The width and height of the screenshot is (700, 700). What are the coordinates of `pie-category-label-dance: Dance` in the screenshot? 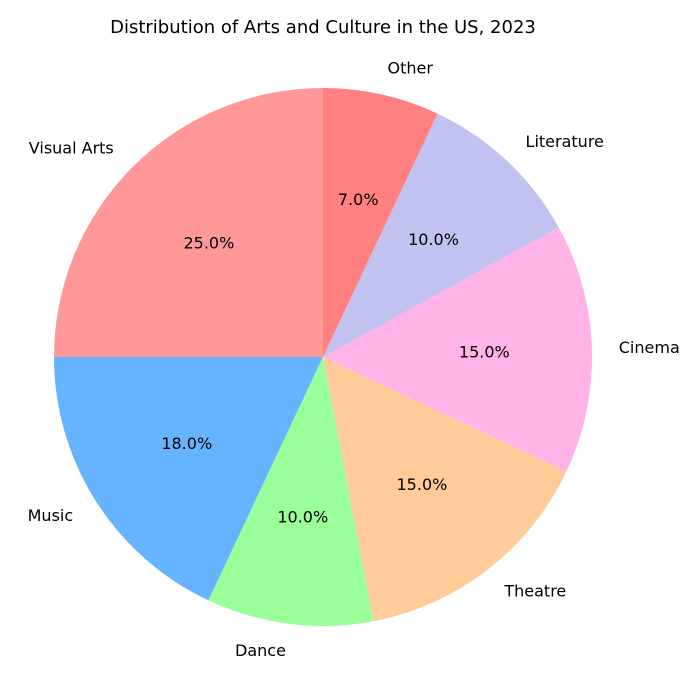 It's located at (260, 650).